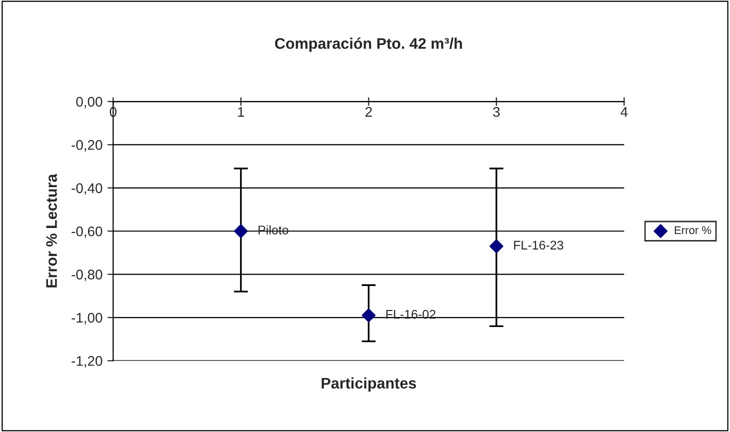  Describe the element at coordinates (624, 112) in the screenshot. I see `x-tick-label: 4` at that location.